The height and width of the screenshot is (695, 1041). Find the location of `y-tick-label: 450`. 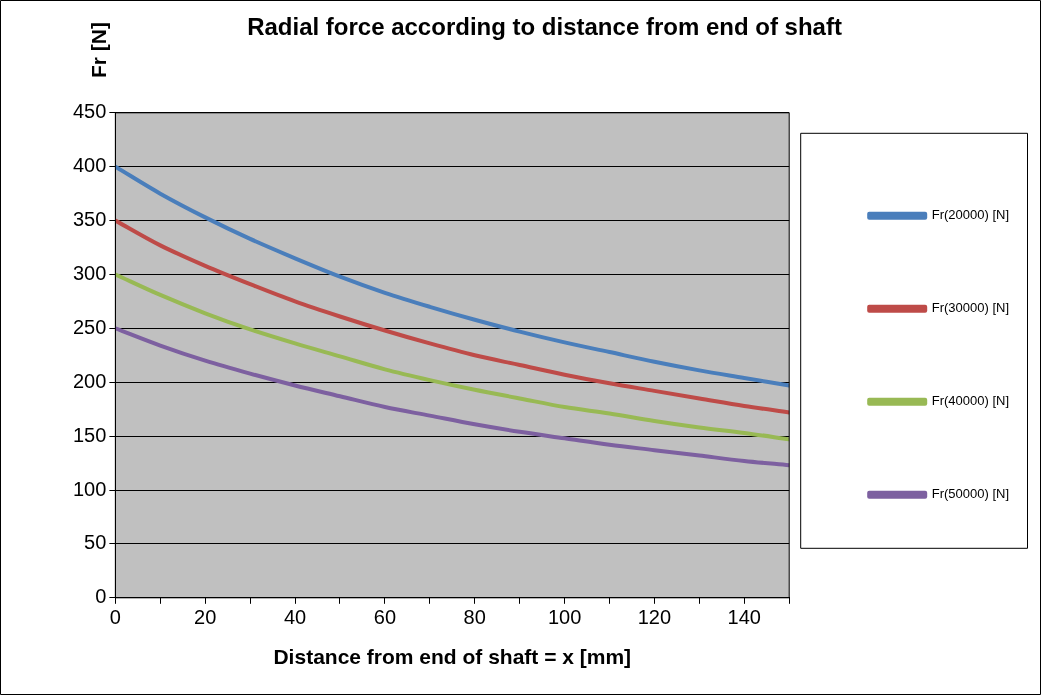

y-tick-label: 450 is located at coordinates (89, 111).